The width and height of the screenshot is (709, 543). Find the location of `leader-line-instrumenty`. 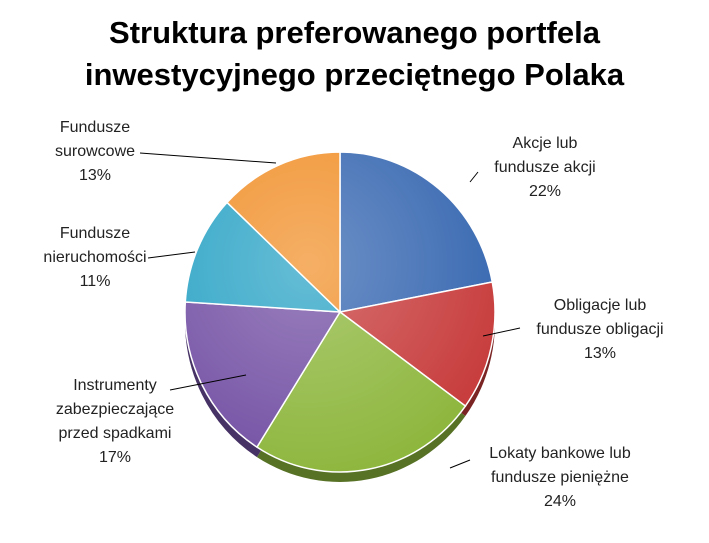

leader-line-instrumenty is located at coordinates (208, 382).